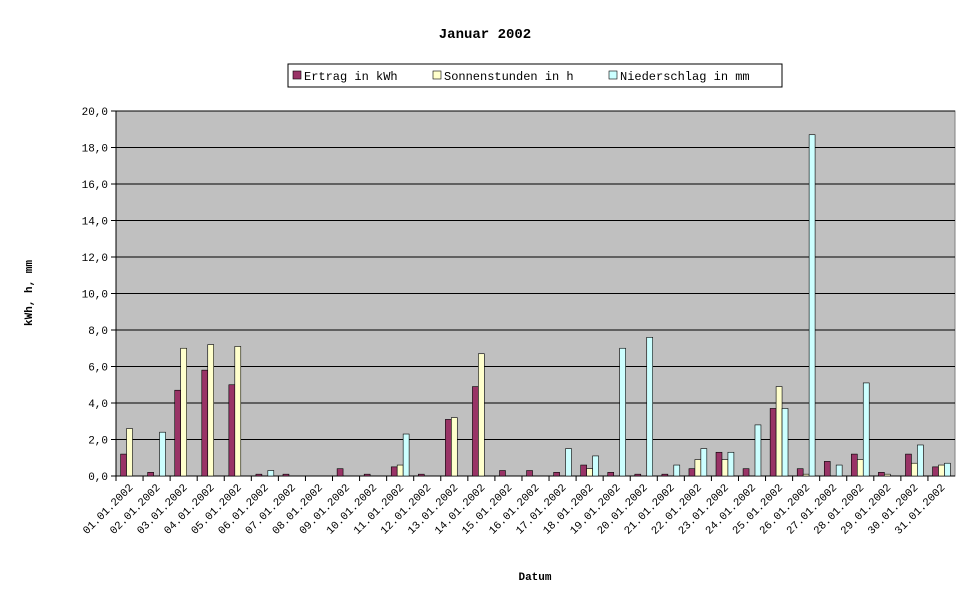 This screenshot has height=604, width=970. I want to click on y-tick-label: 14,0, so click(95, 223).